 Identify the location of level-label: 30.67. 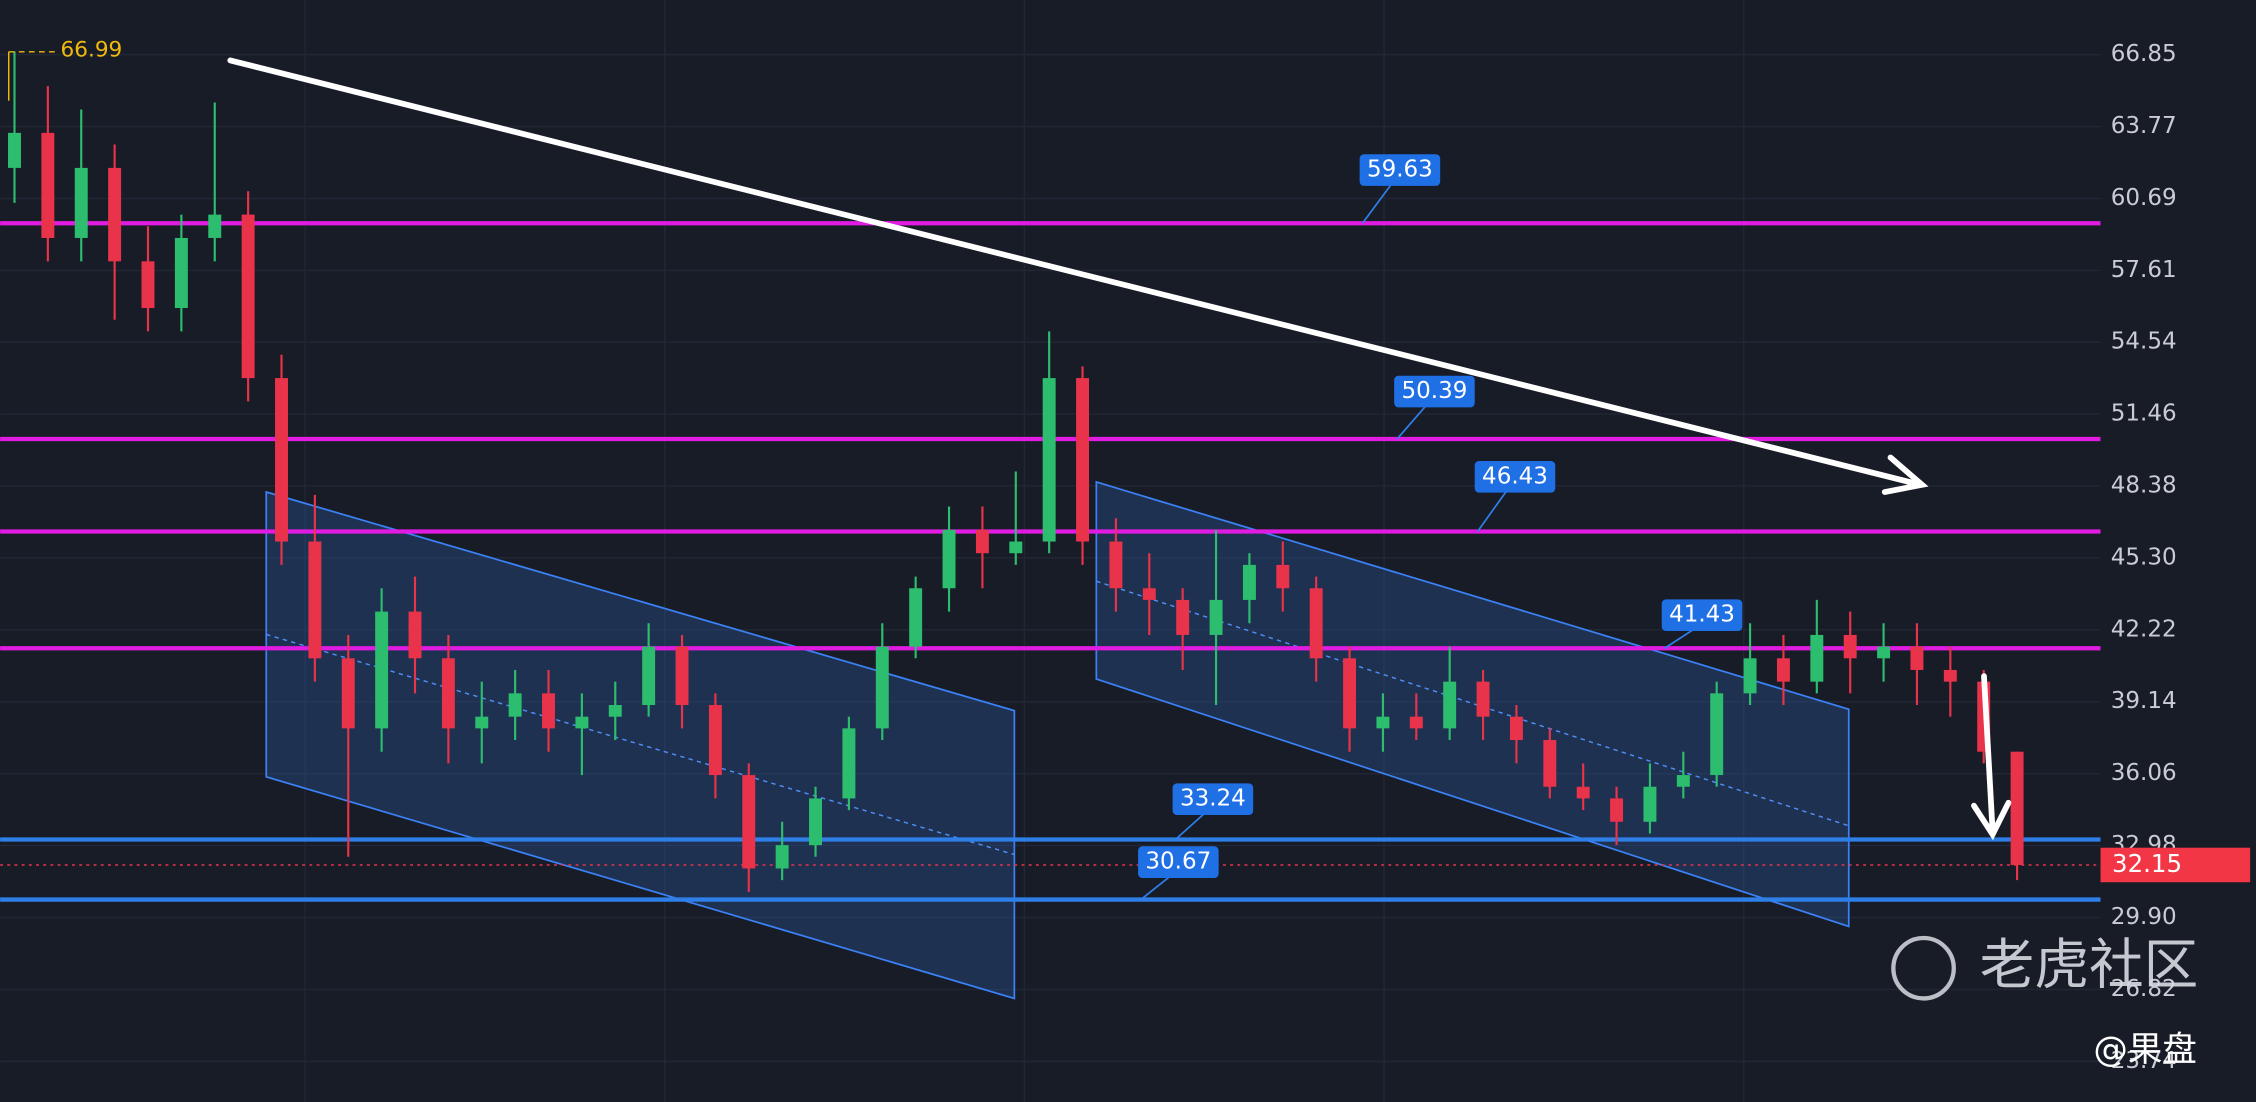
(1178, 862).